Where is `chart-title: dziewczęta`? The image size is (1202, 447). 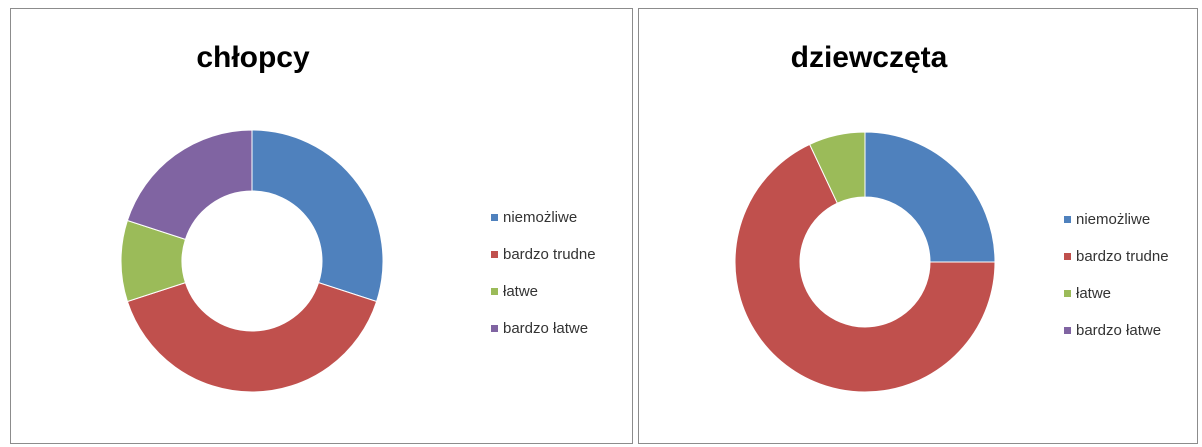
chart-title: dziewczęta is located at coordinates (869, 57).